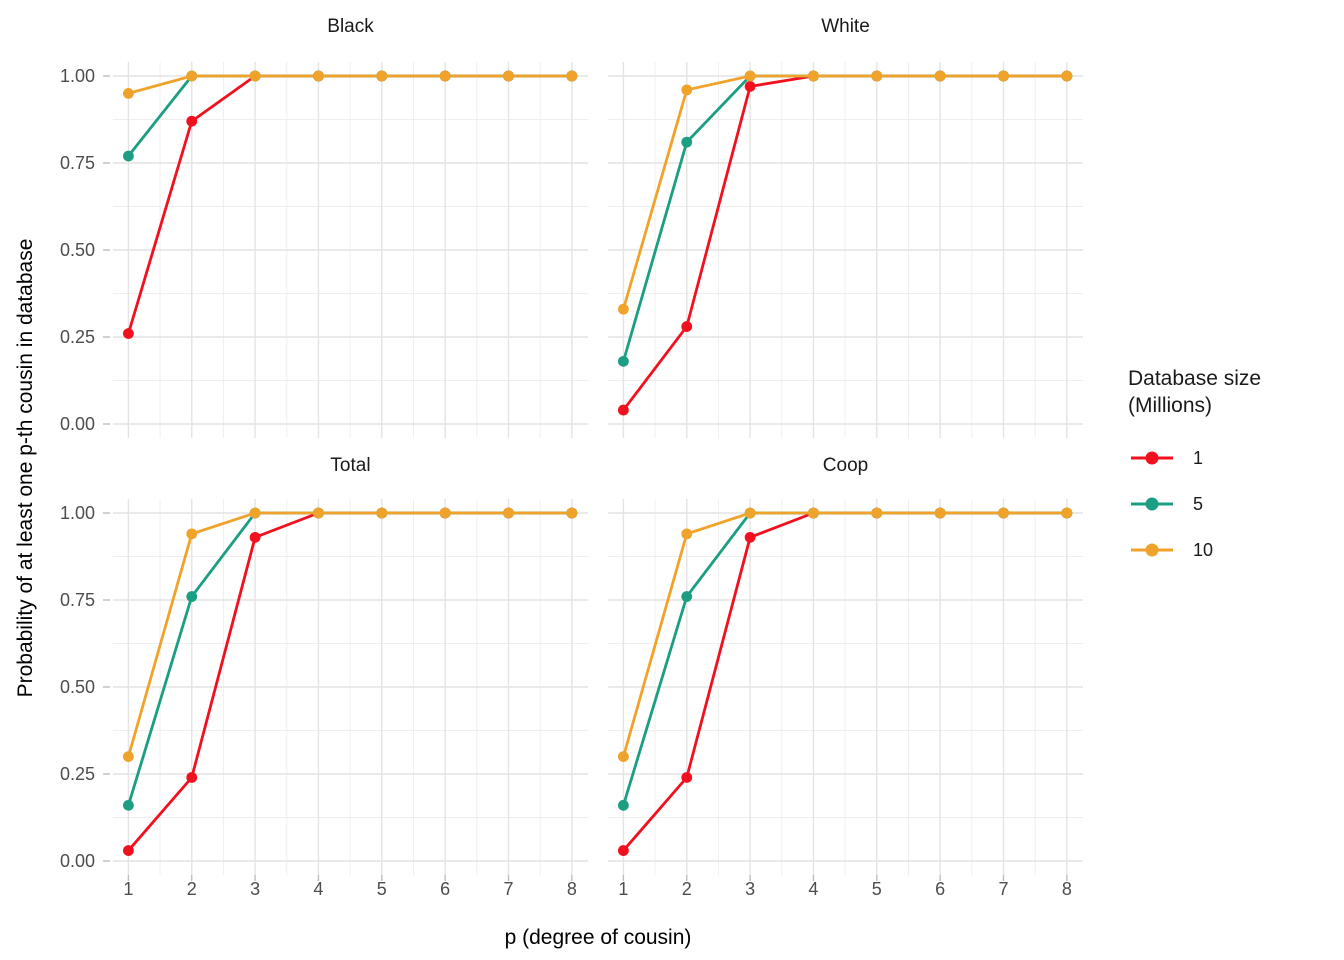 The height and width of the screenshot is (960, 1344). What do you see at coordinates (1170, 405) in the screenshot?
I see `legend-title-line2: (Millions)` at bounding box center [1170, 405].